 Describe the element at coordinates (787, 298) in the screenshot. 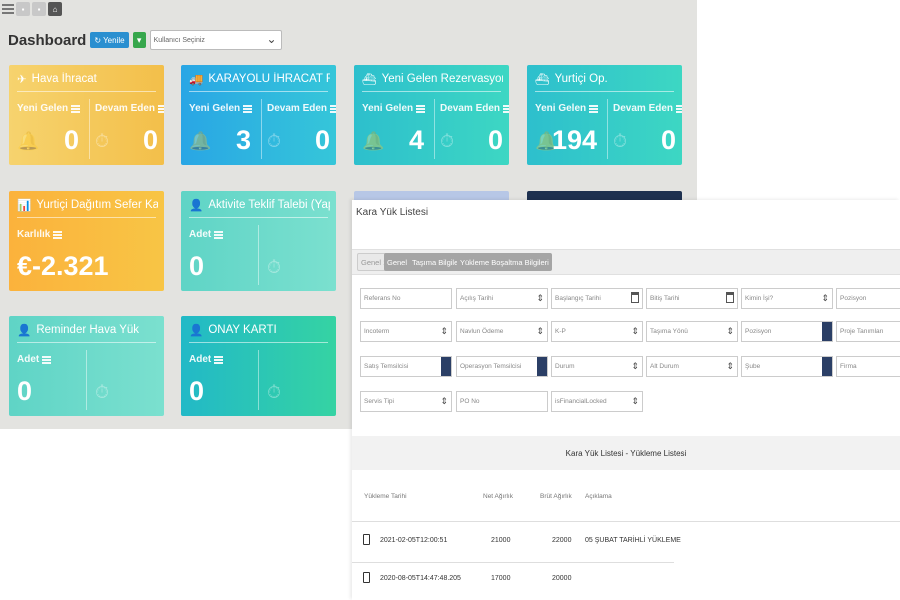

I see `kimin-isi-select: Kimin İşi? ⇕` at that location.